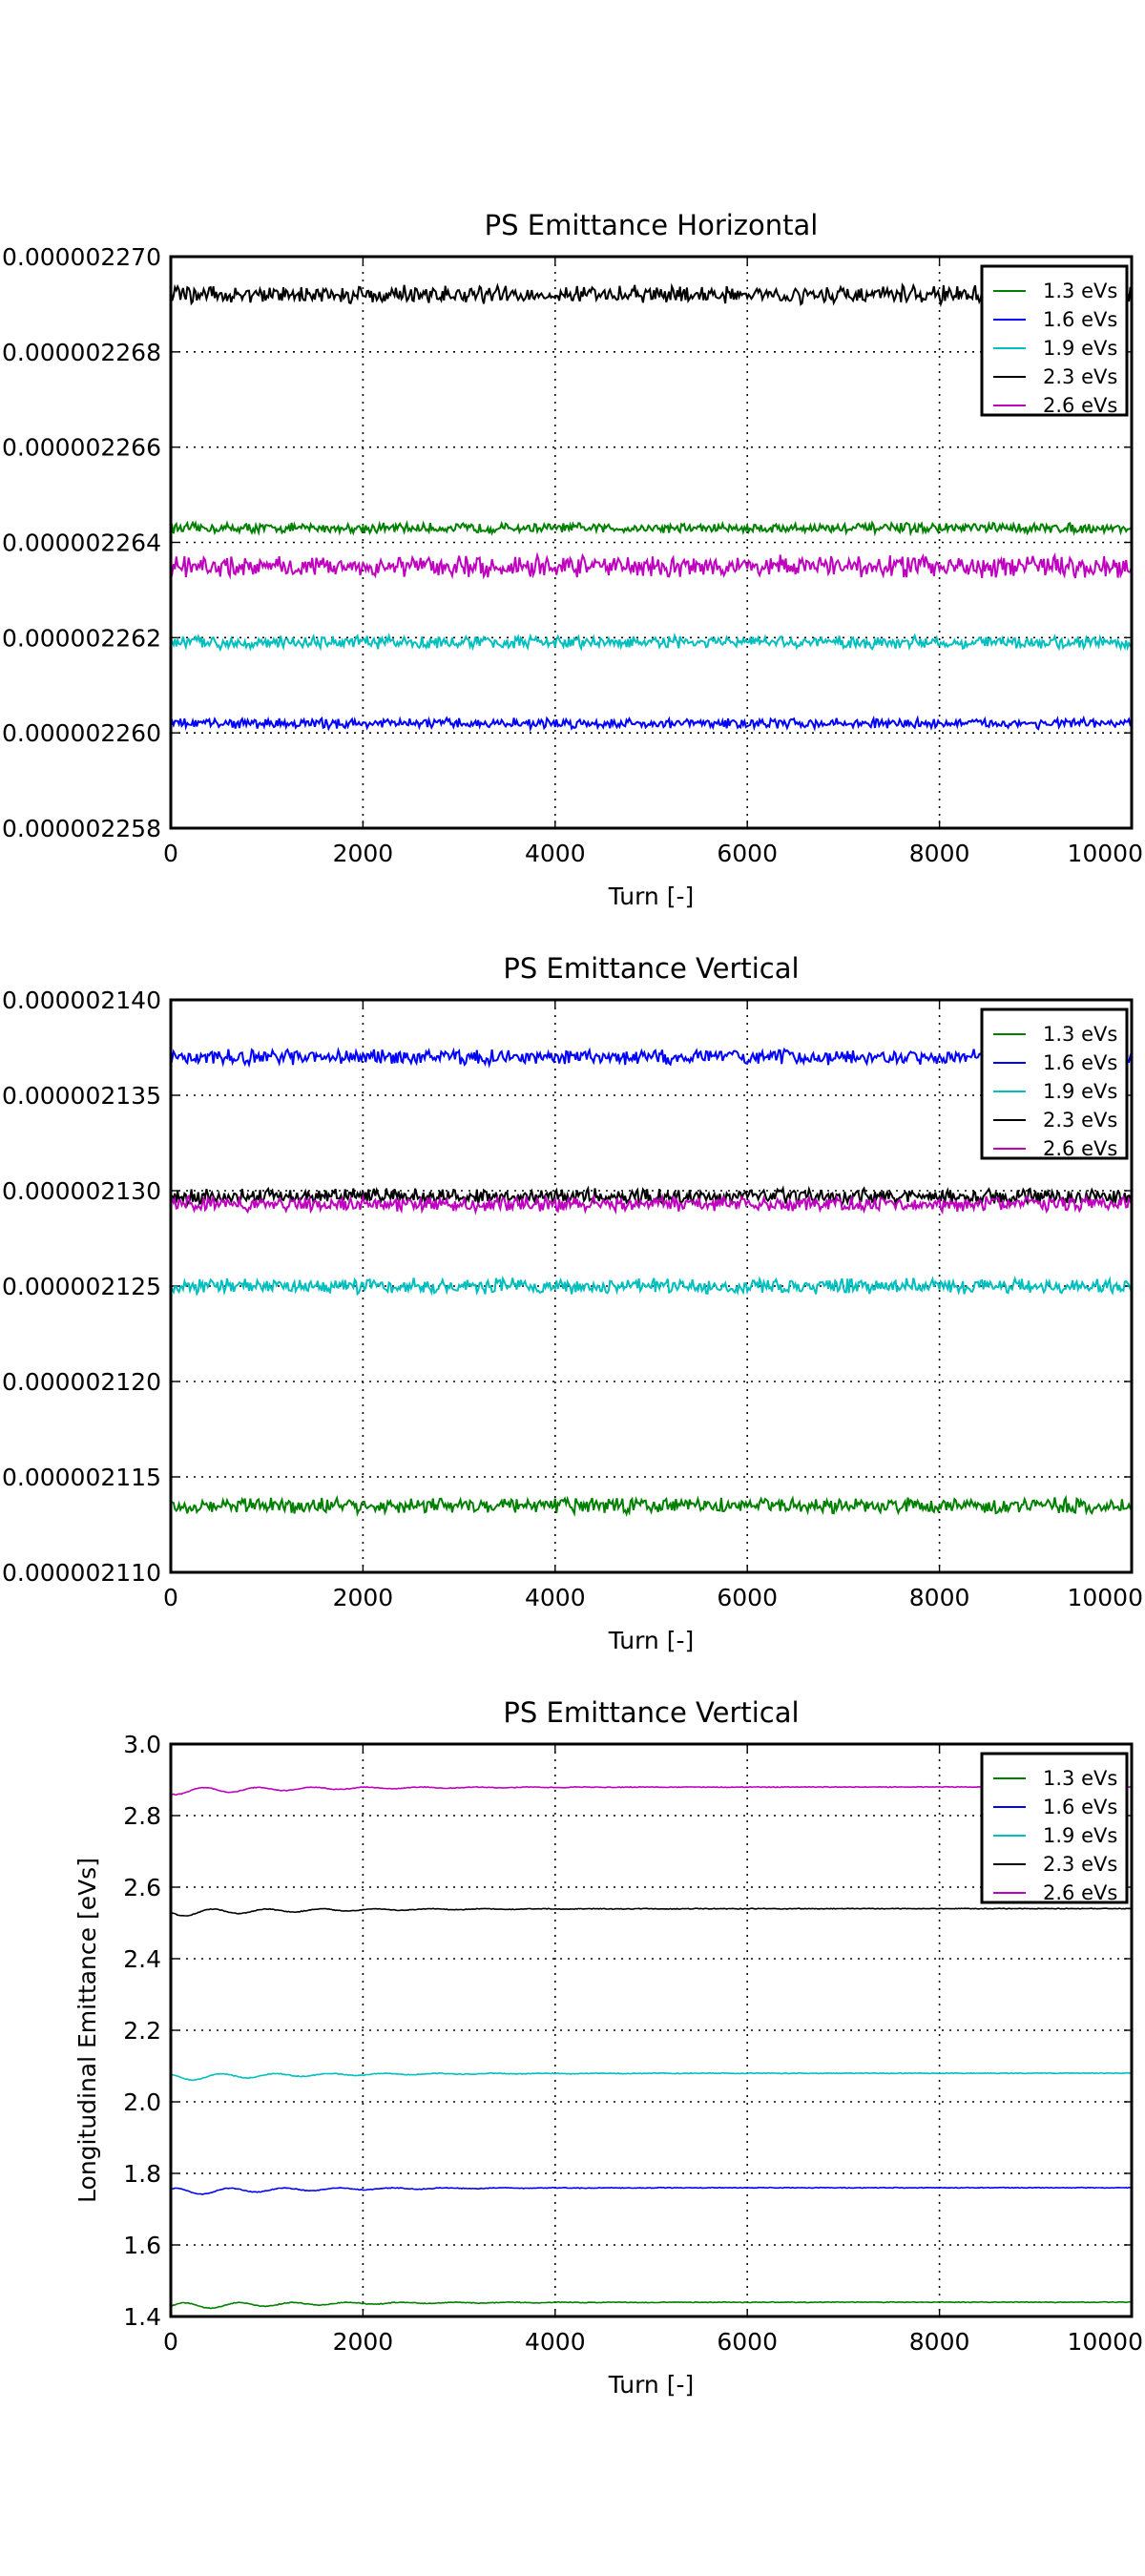 The width and height of the screenshot is (1145, 2576). Describe the element at coordinates (142, 1959) in the screenshot. I see `y-tick-label: 2.4` at that location.